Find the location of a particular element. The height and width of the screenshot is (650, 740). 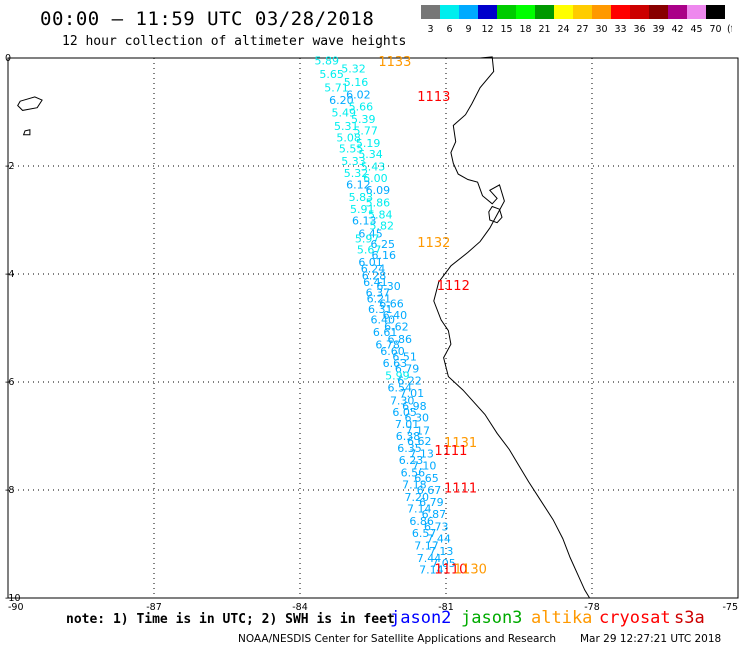

swh-value: 5.43 is located at coordinates (373, 166).